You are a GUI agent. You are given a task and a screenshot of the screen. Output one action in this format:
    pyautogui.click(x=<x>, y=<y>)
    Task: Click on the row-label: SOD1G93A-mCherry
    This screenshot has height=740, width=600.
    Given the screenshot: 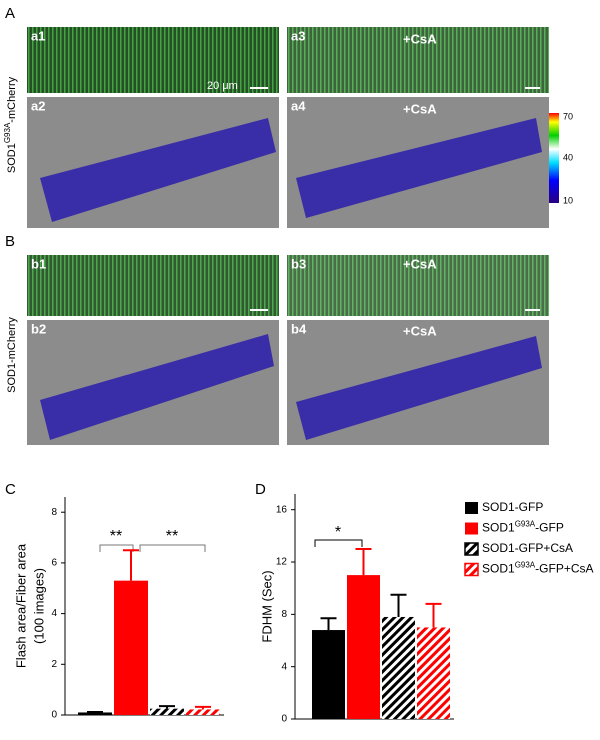 What is the action you would take?
    pyautogui.click(x=10, y=124)
    